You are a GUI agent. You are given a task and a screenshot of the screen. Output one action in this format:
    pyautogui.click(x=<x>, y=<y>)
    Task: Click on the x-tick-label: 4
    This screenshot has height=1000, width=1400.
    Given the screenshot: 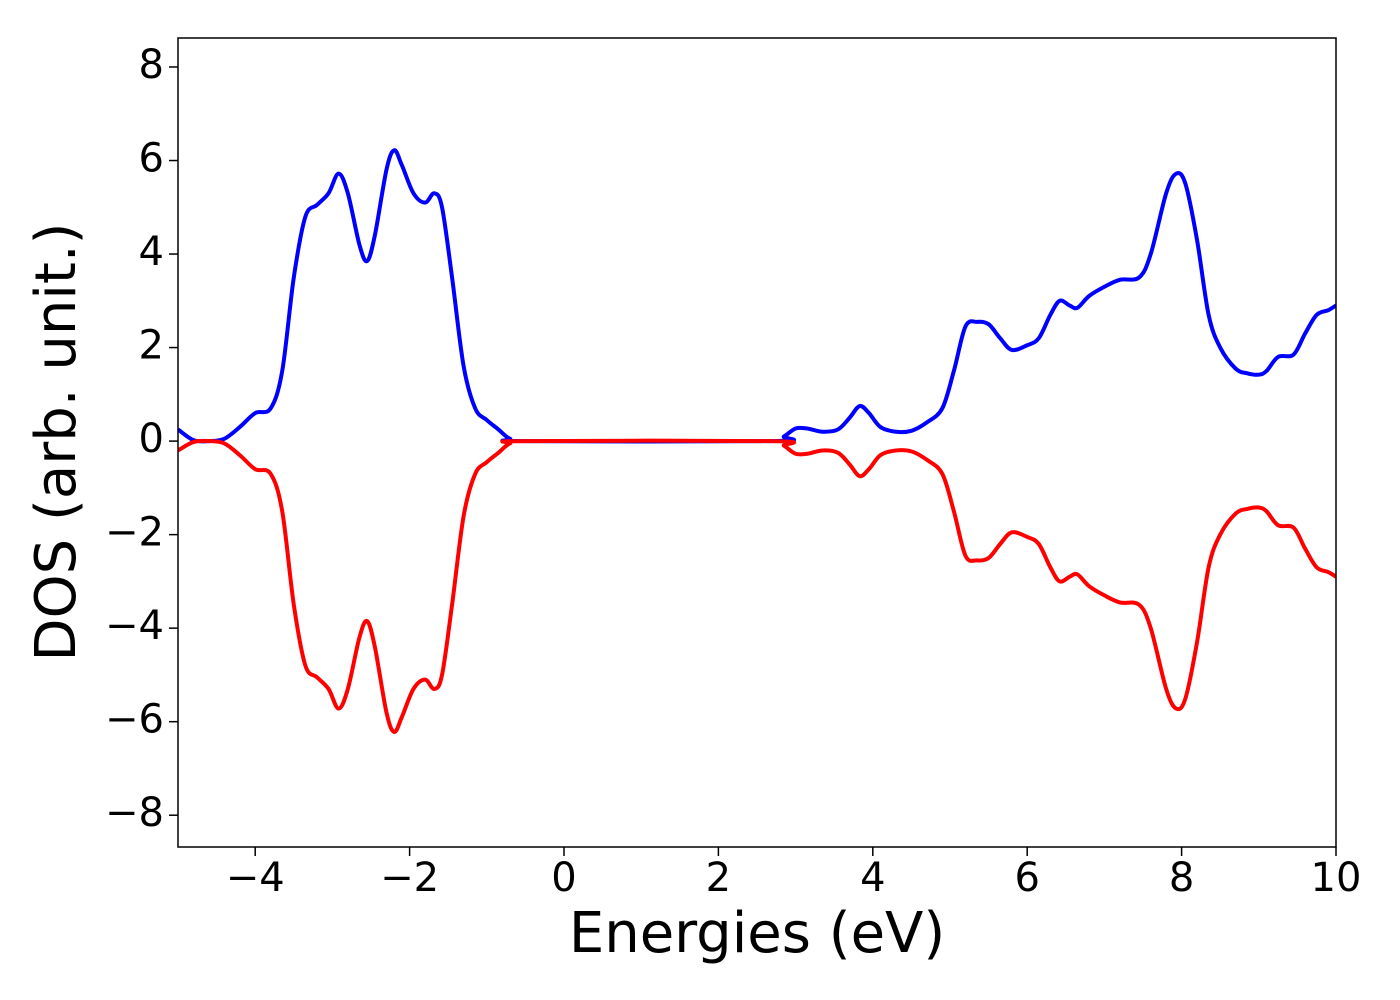 What is the action you would take?
    pyautogui.click(x=872, y=878)
    